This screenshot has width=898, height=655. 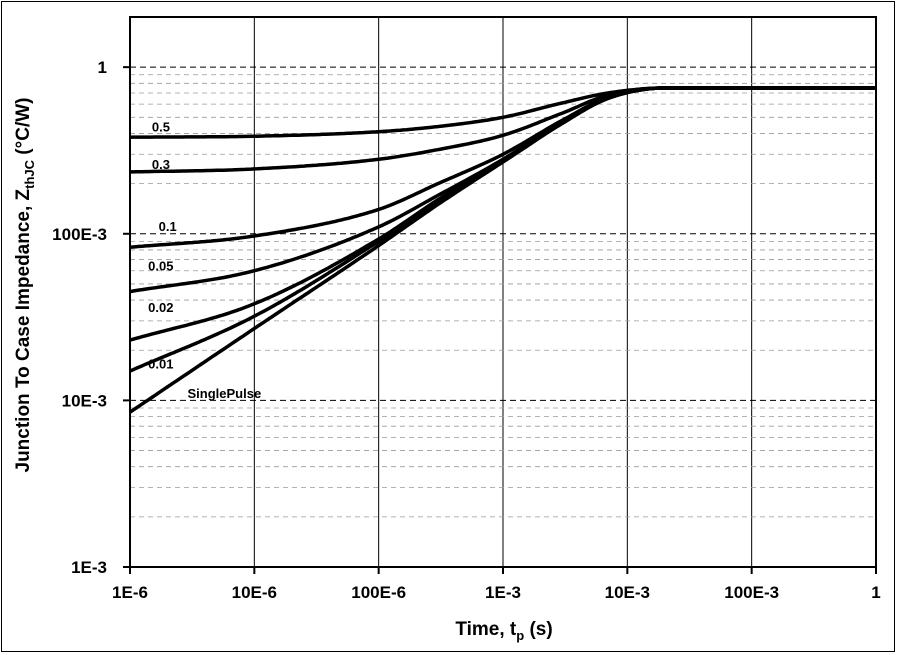 What do you see at coordinates (23, 128) in the screenshot?
I see `y-axis-title-unit: (°C/W)` at bounding box center [23, 128].